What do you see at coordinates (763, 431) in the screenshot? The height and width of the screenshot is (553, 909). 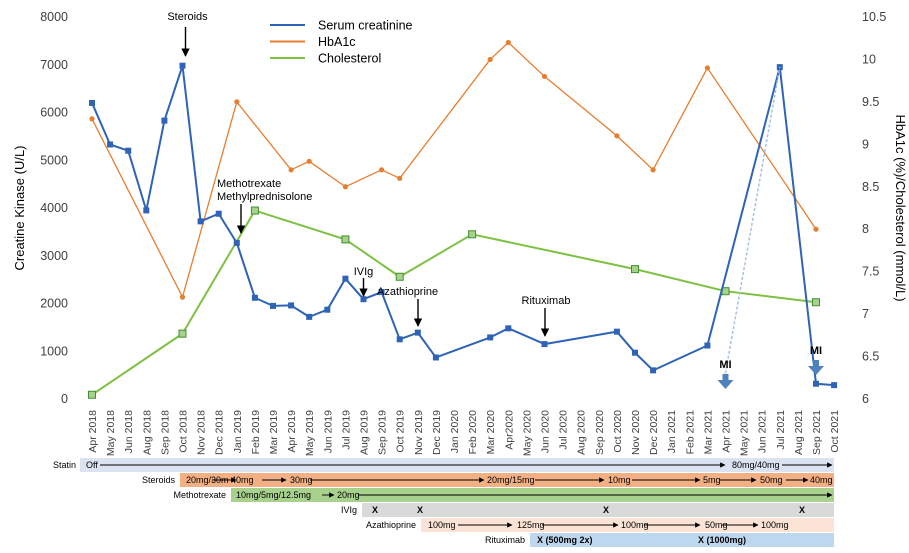 I see `x-tick-label: Jun 2021` at bounding box center [763, 431].